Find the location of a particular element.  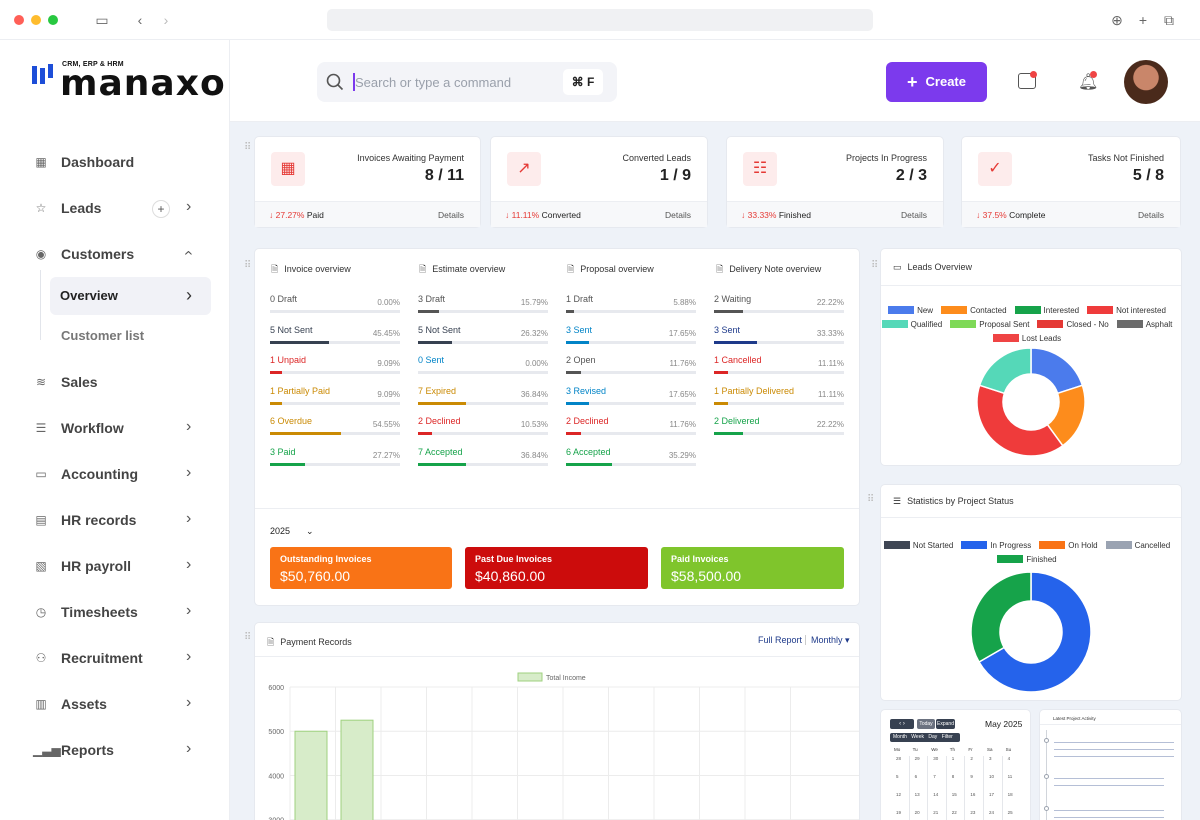

forward-icon: › is located at coordinates (166, 20).